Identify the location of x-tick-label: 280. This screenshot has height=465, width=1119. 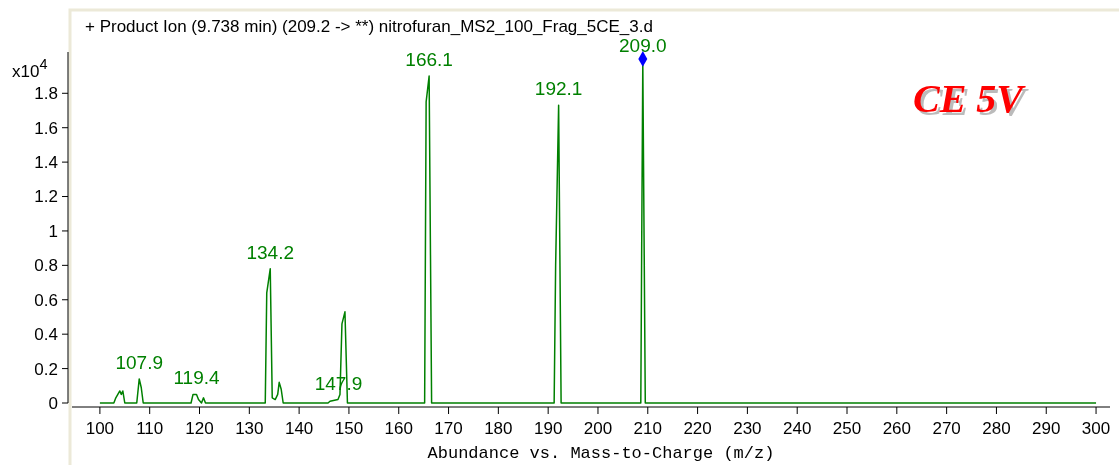
(996, 428).